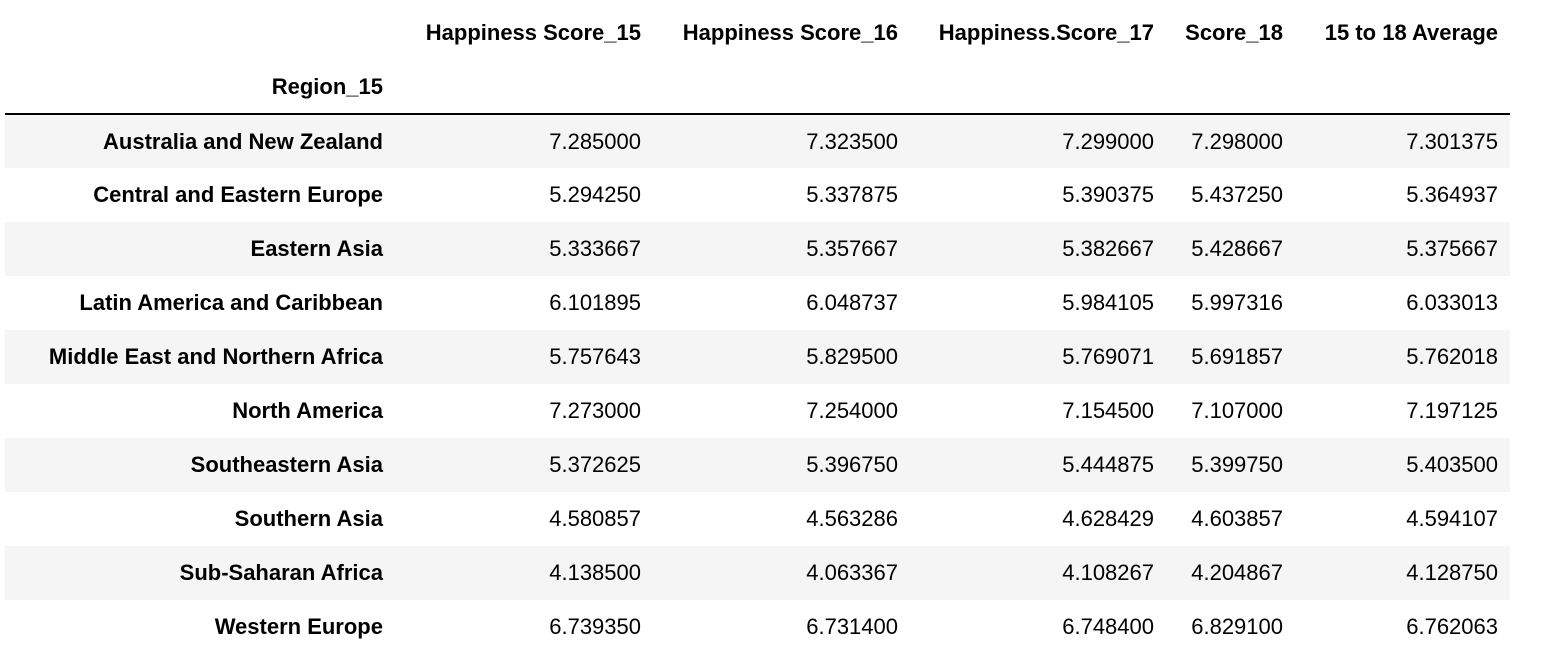 The height and width of the screenshot is (672, 1542). Describe the element at coordinates (1108, 518) in the screenshot. I see `table-cell: 4.628429` at that location.